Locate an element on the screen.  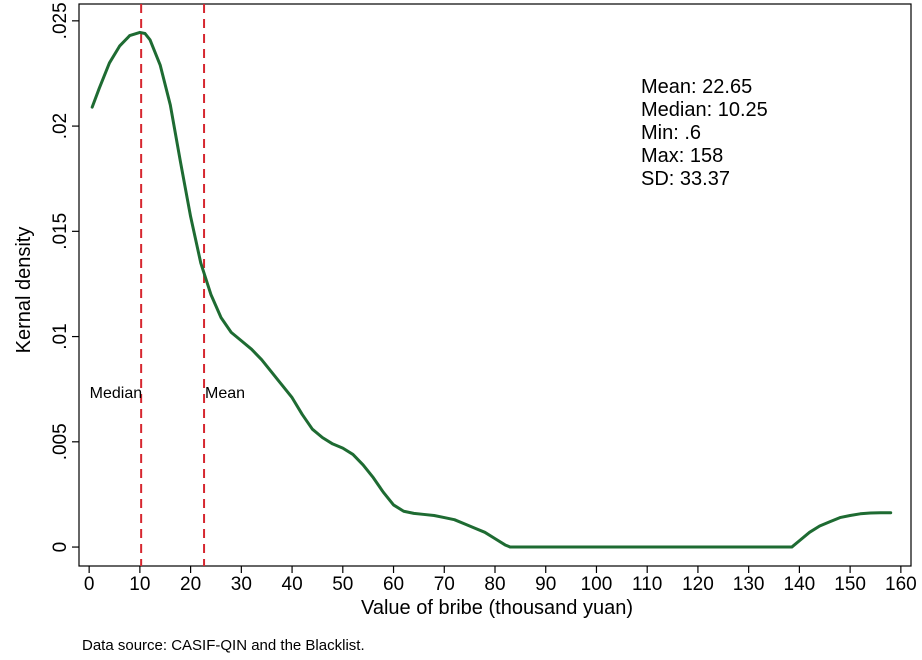
y-tick-label: .005 is located at coordinates (60, 441).